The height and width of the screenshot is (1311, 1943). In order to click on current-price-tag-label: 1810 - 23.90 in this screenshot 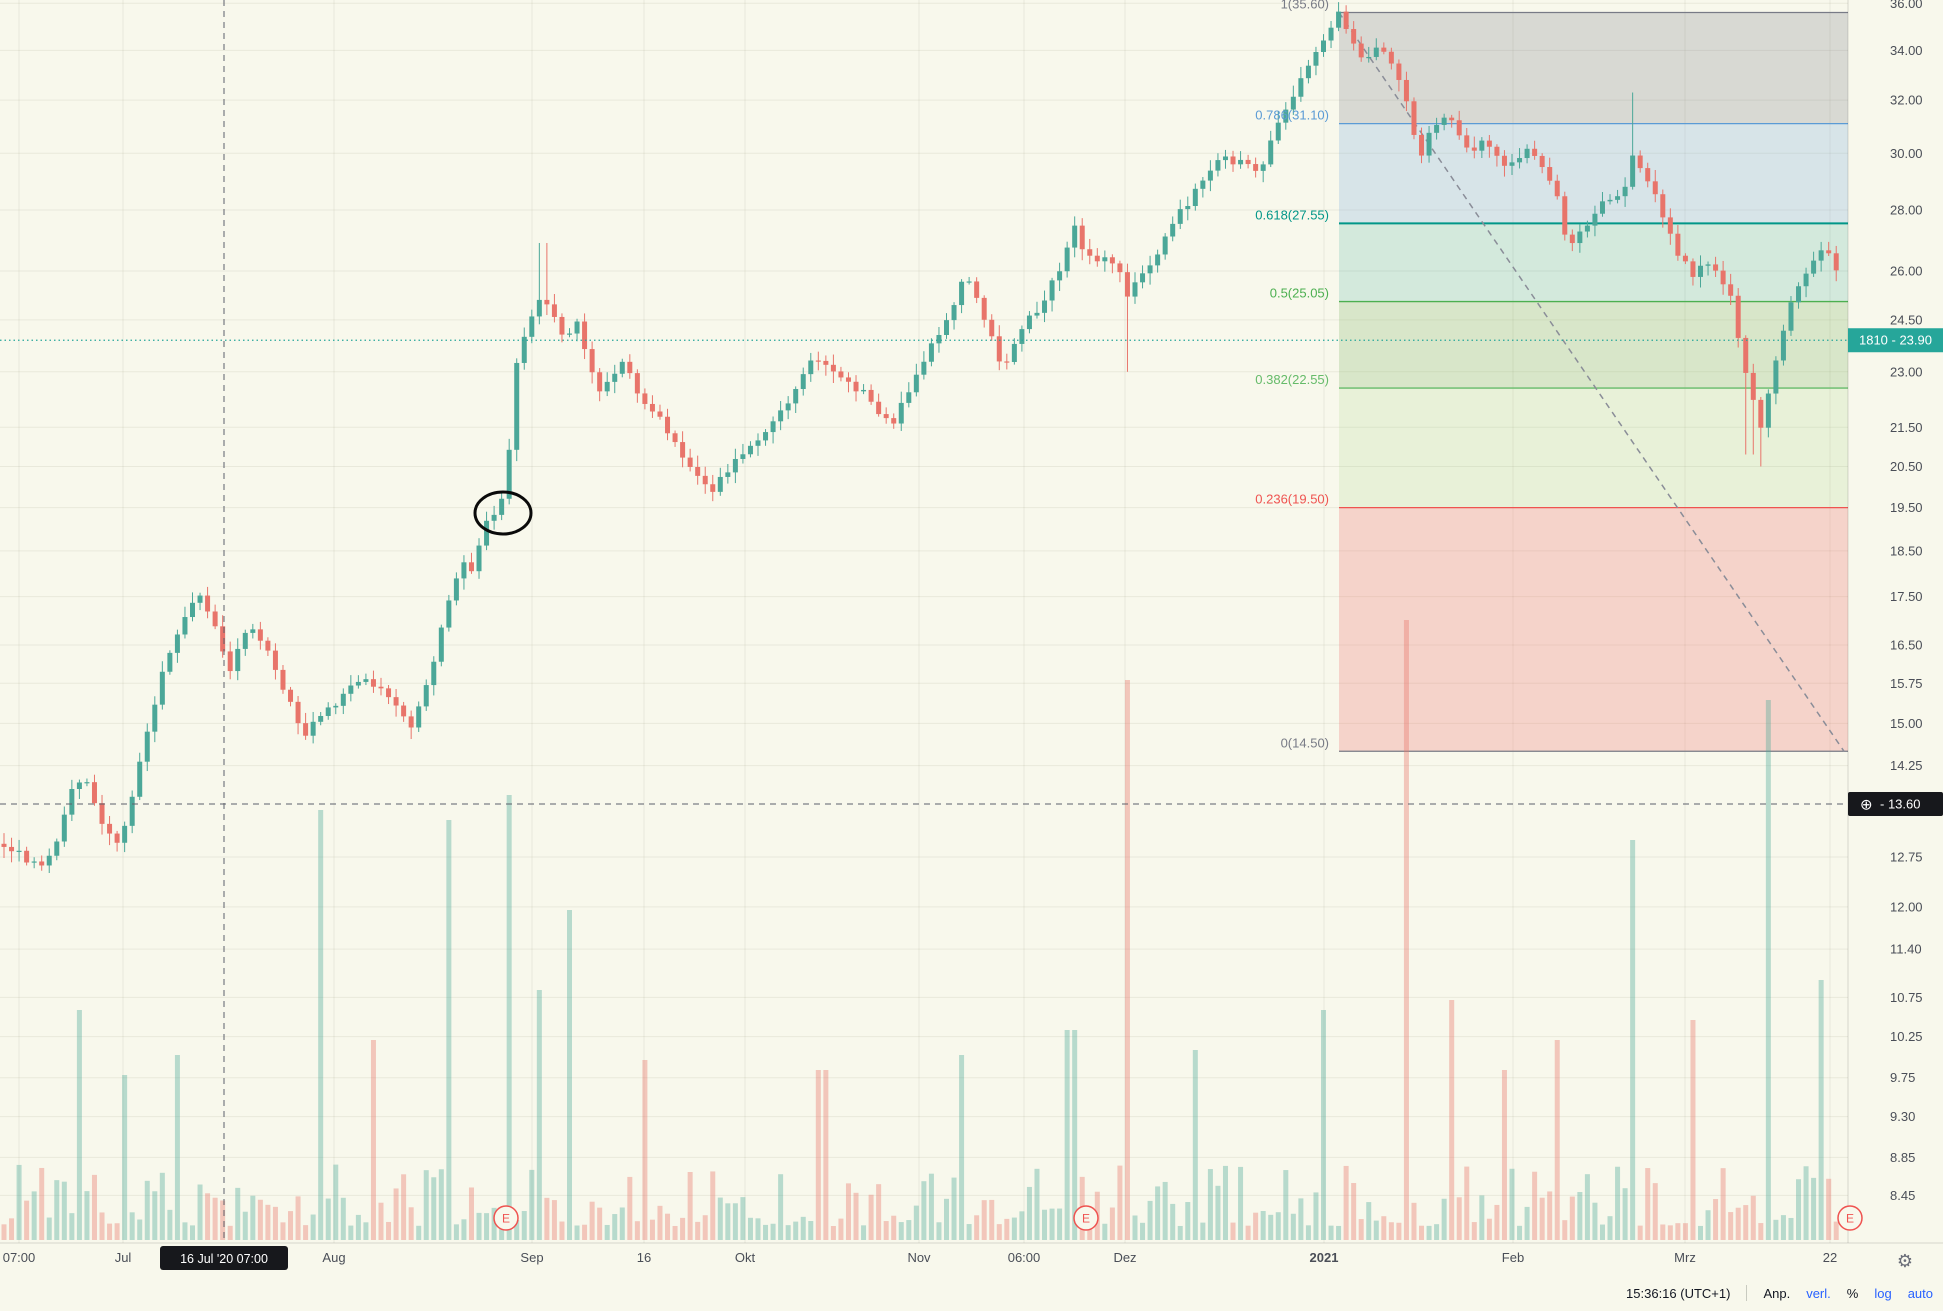, I will do `click(1895, 340)`.